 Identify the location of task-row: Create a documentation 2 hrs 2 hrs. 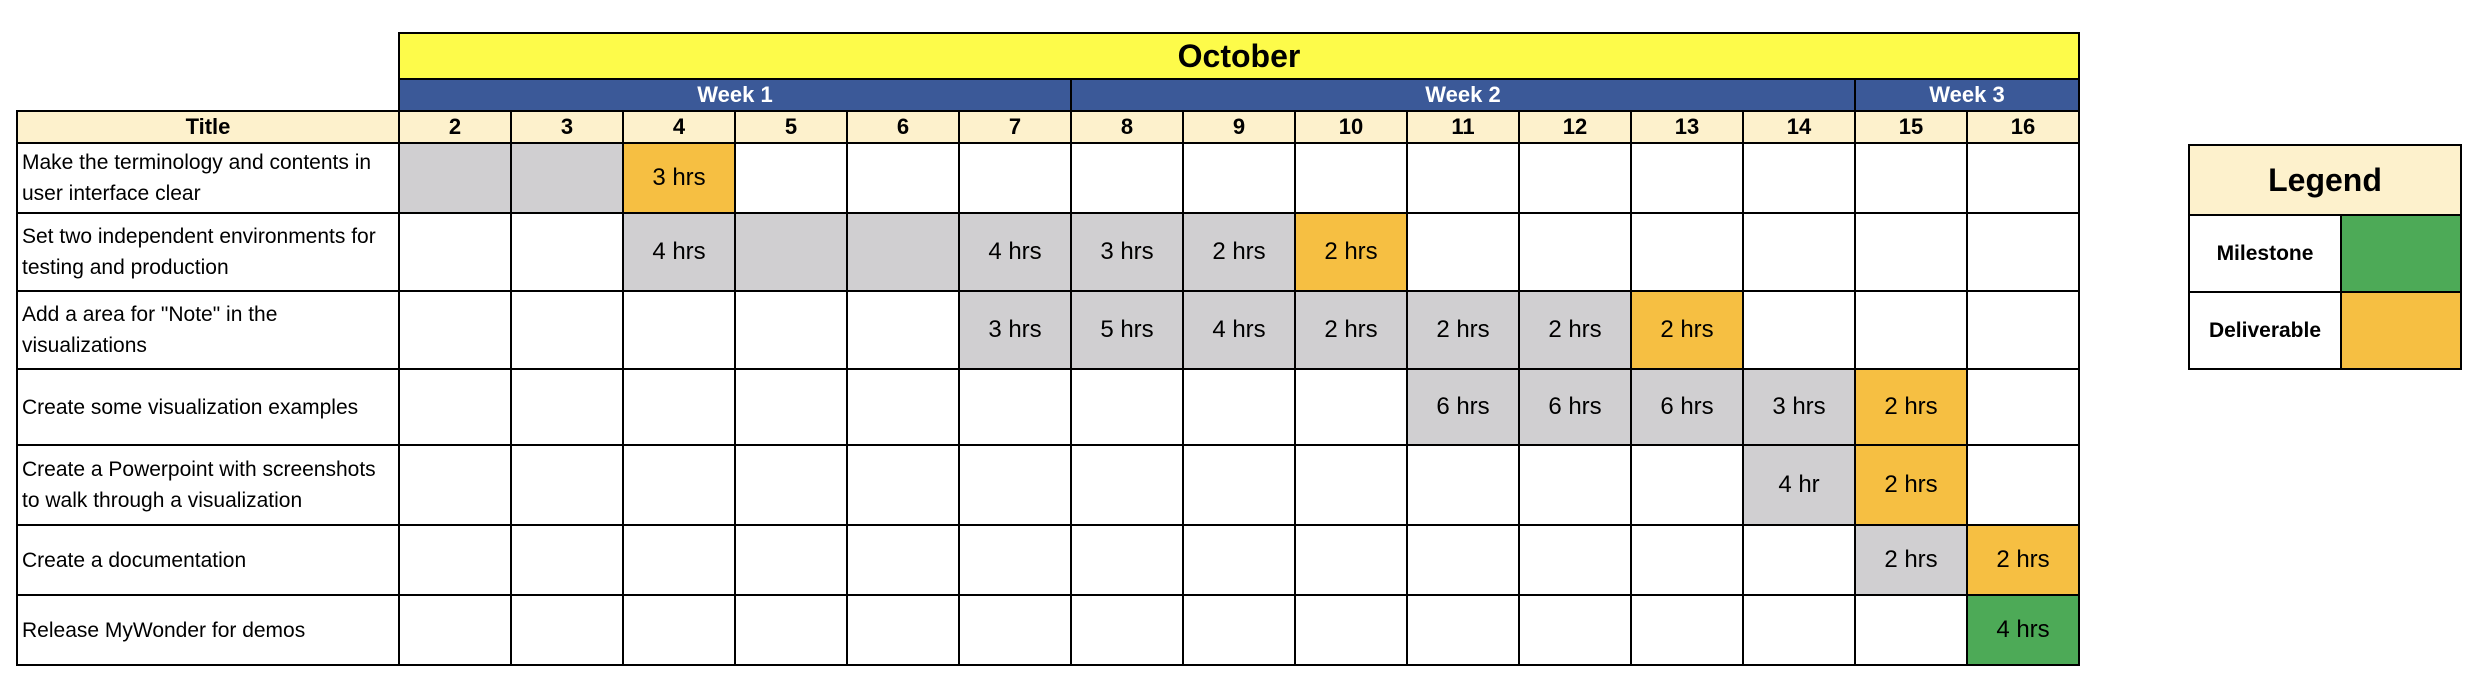
(1048, 560).